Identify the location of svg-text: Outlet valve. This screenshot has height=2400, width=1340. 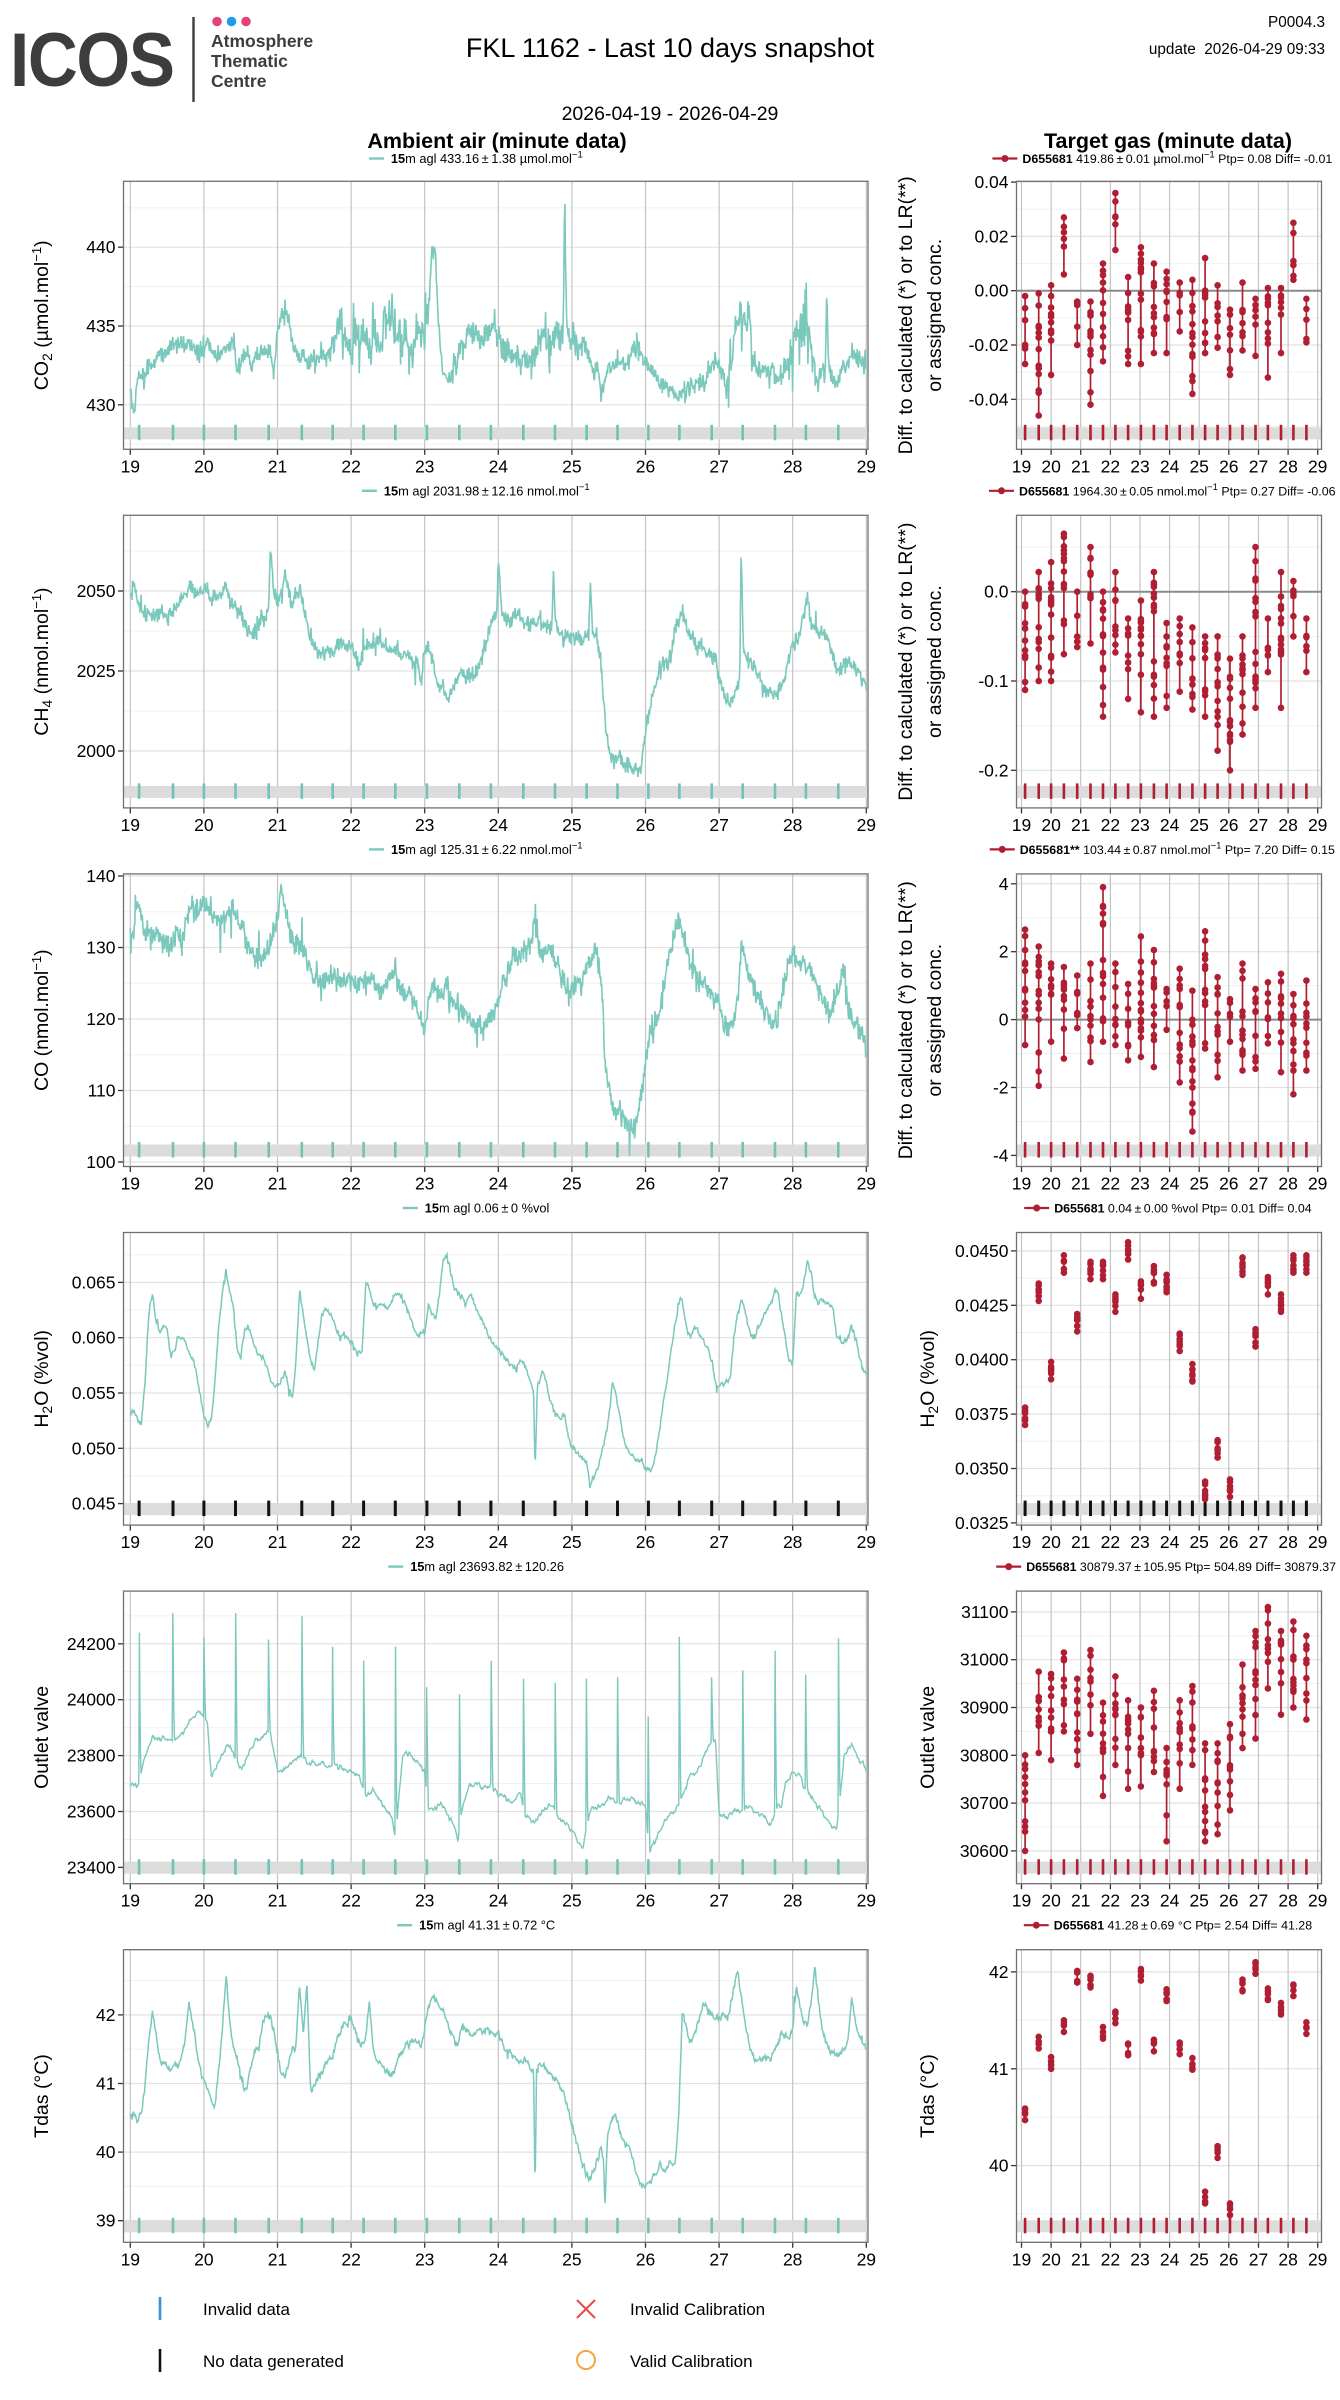
(42, 1737).